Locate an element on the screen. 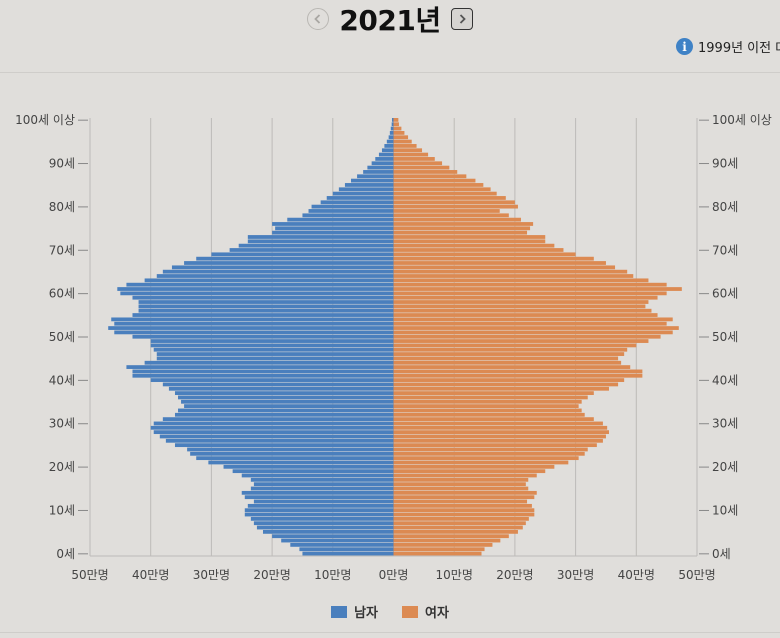  legend-item-female: 여자 is located at coordinates (425, 611).